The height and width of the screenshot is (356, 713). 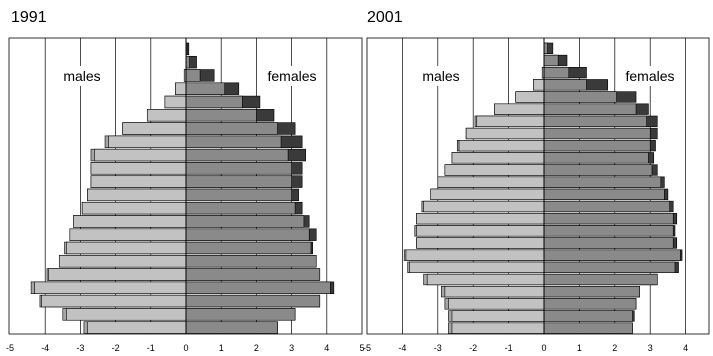 I want to click on x-tick-label: -4, so click(x=402, y=348).